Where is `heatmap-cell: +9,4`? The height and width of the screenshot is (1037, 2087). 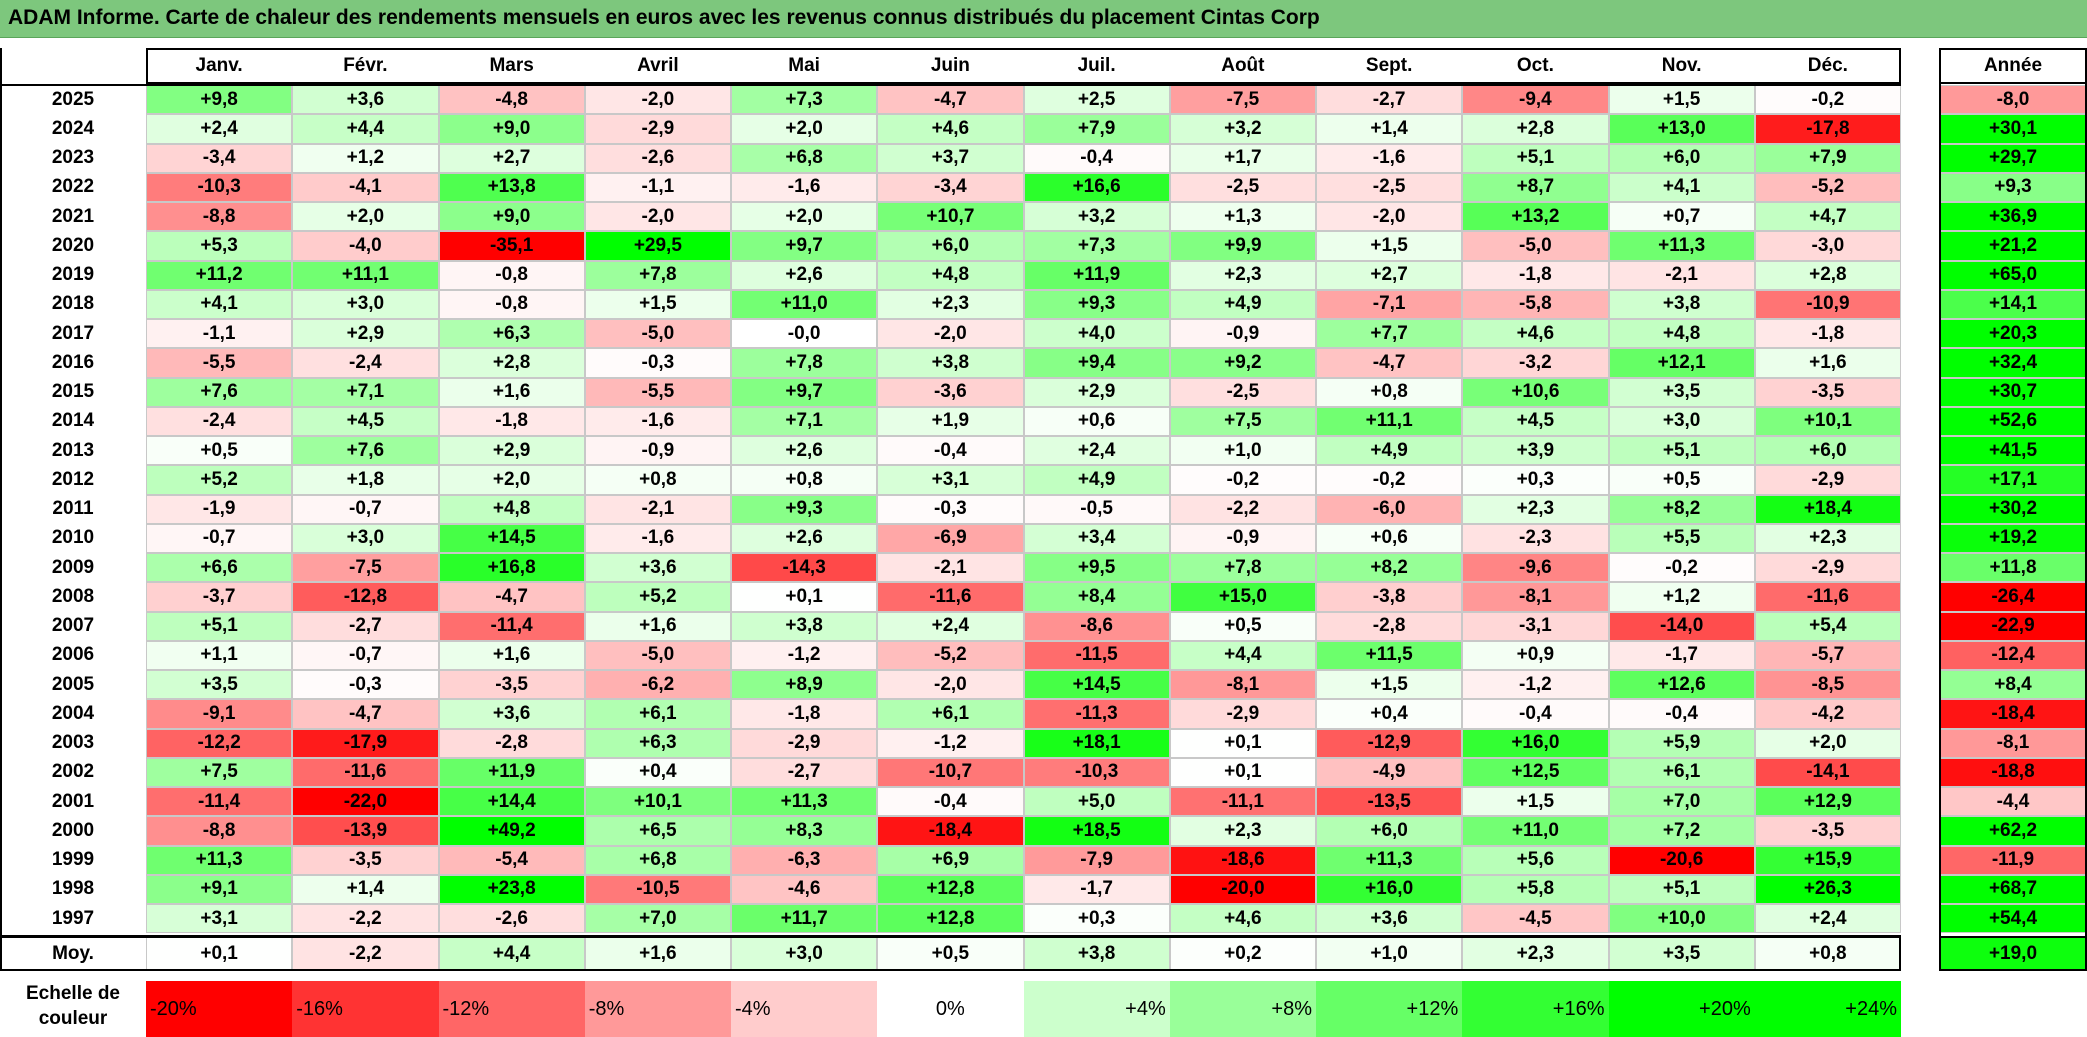 heatmap-cell: +9,4 is located at coordinates (1096, 363).